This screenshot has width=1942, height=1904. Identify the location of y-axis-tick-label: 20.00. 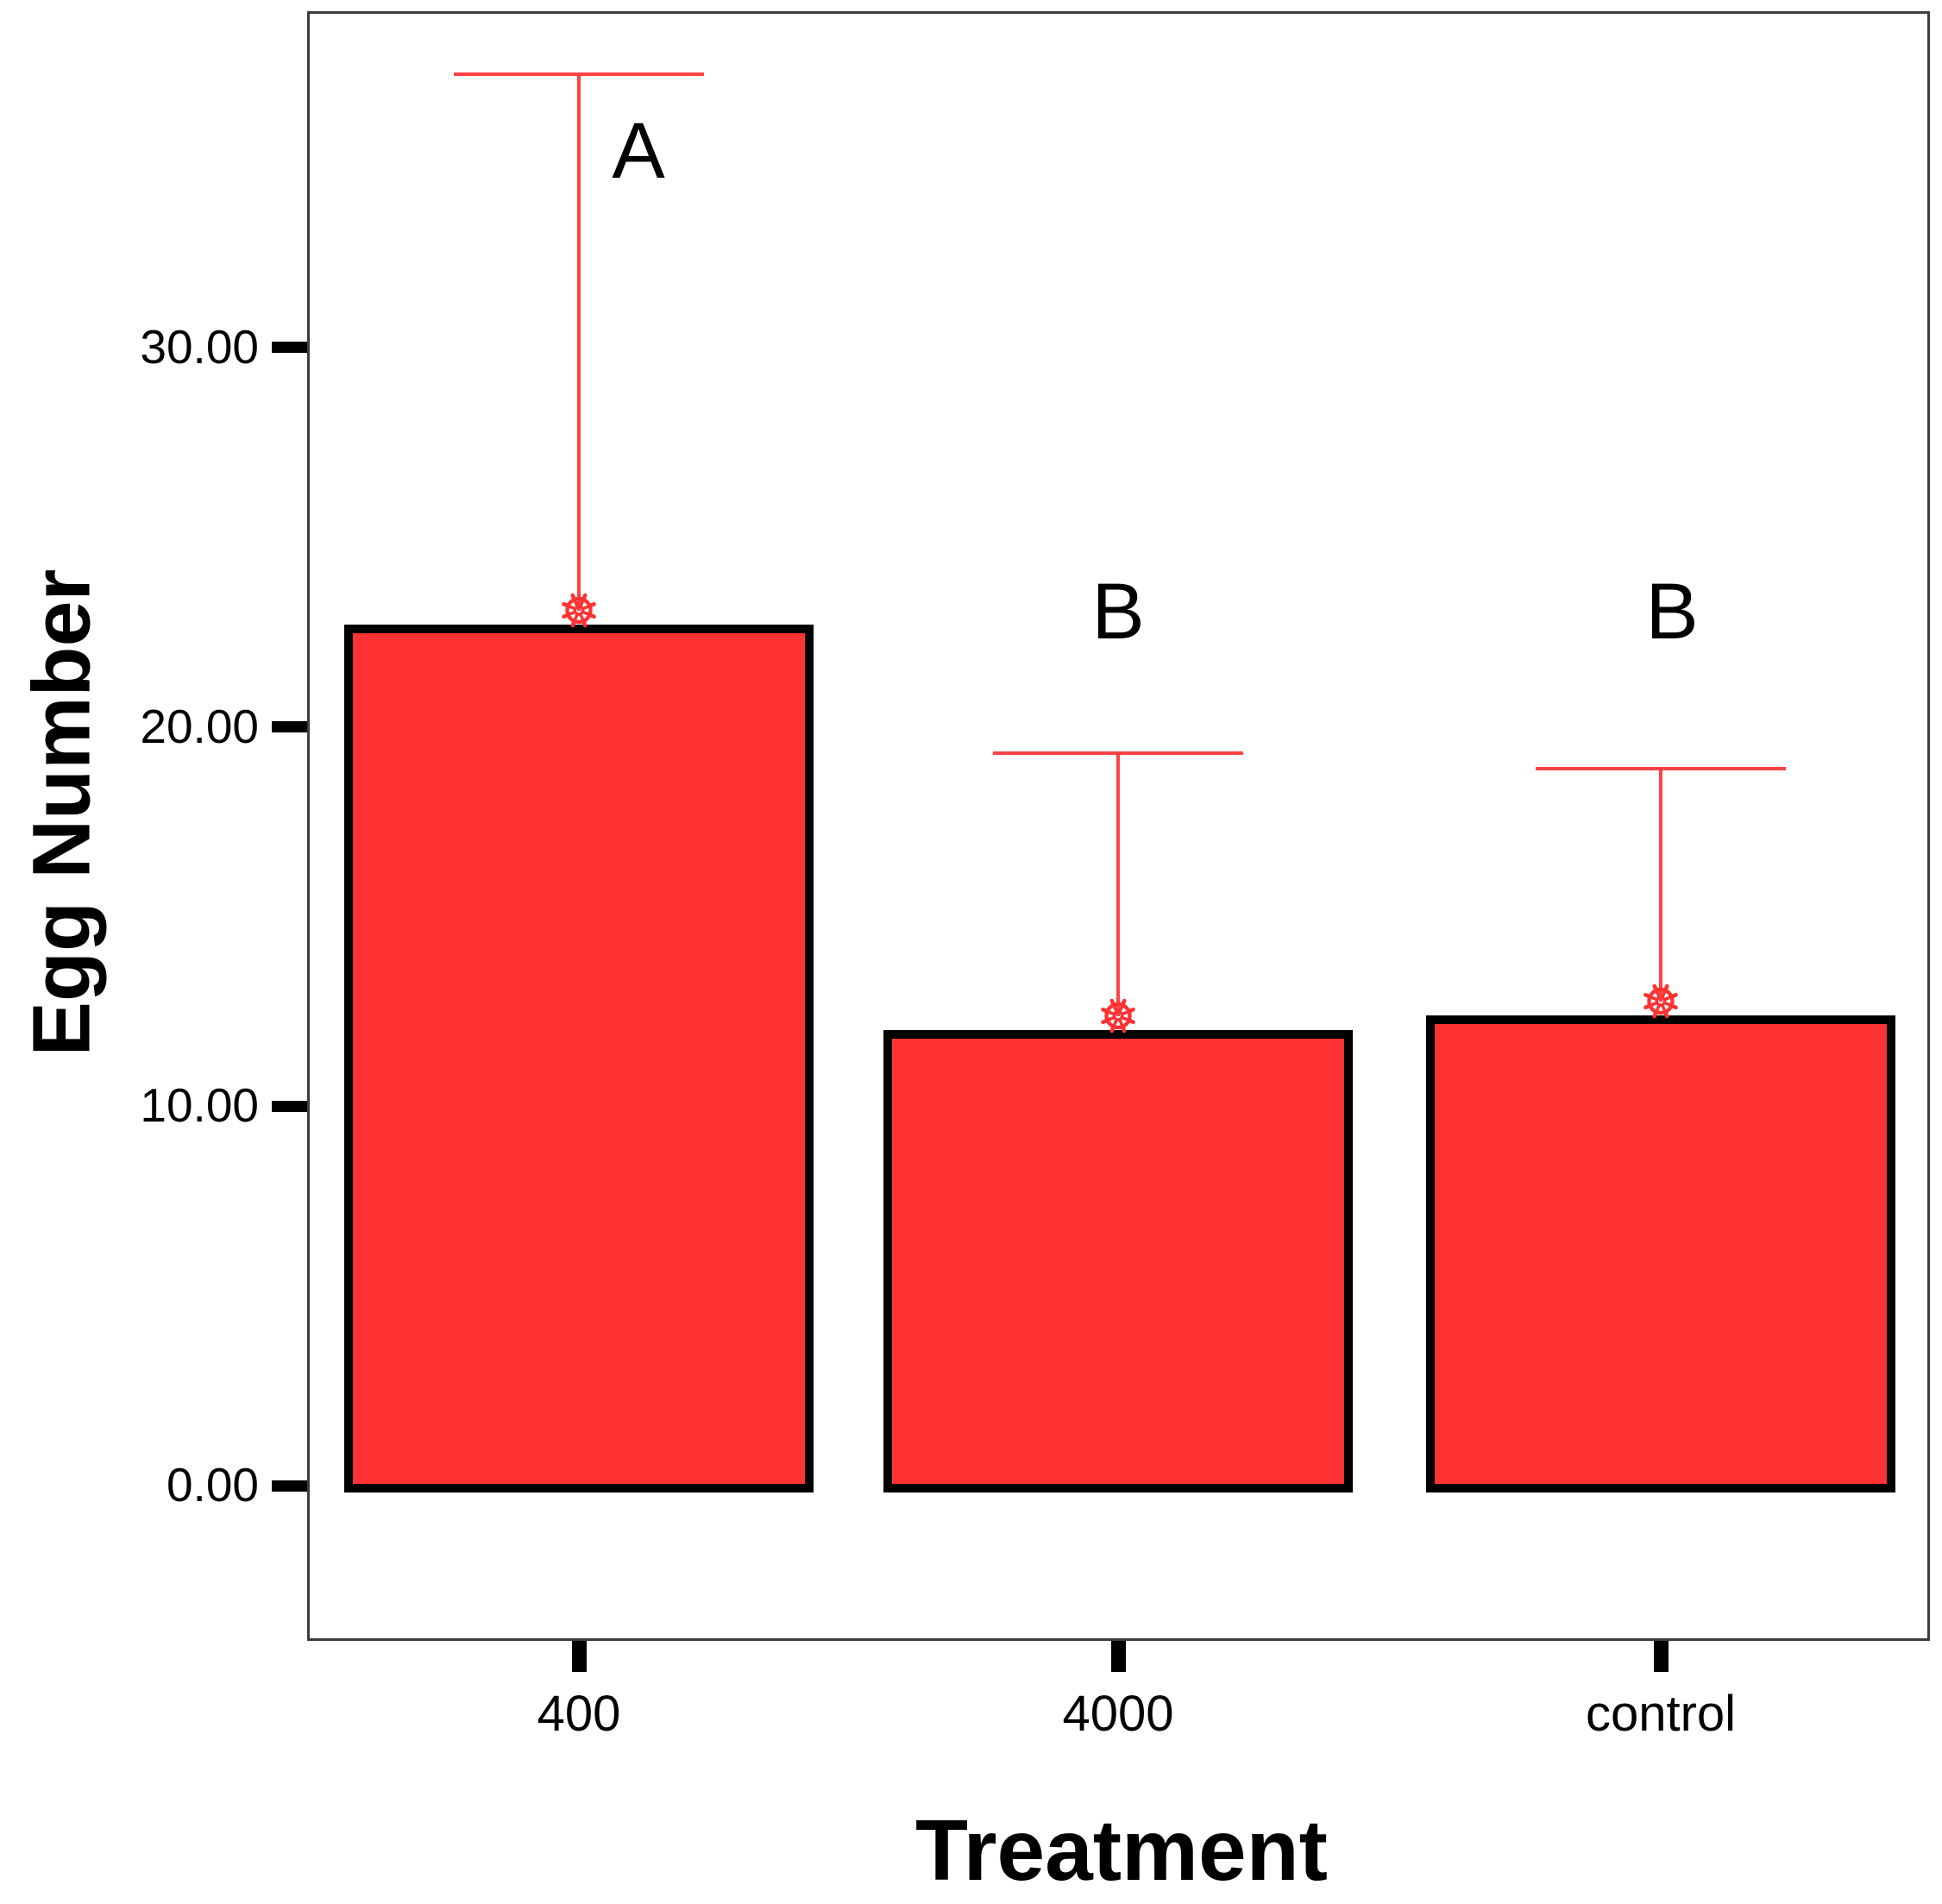
(199, 726).